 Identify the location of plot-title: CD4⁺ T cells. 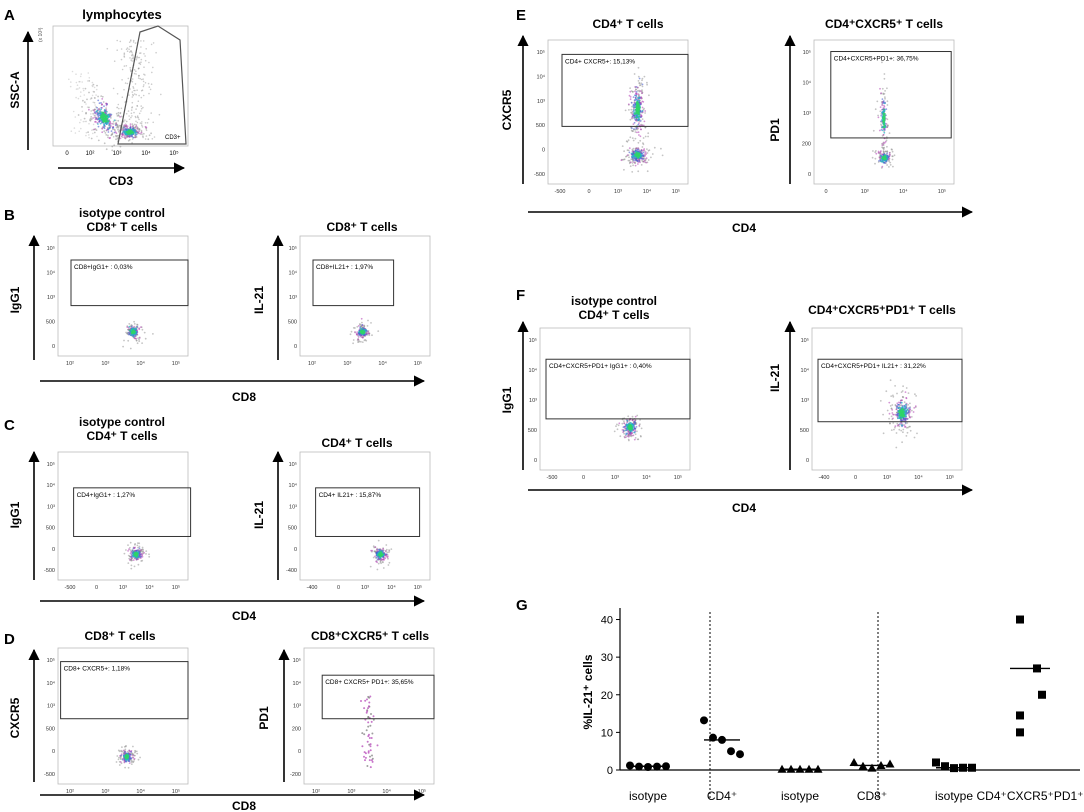
(356, 443).